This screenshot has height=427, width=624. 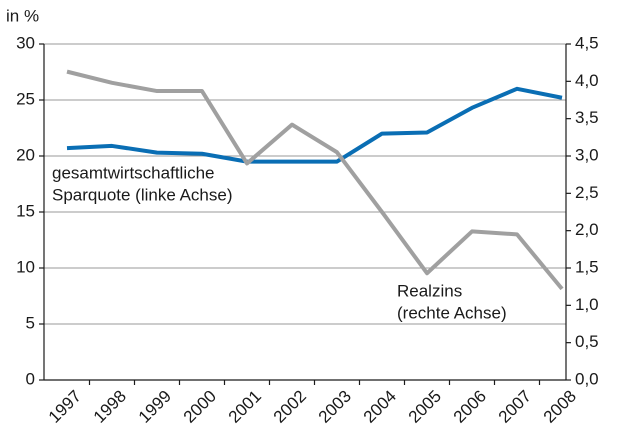 What do you see at coordinates (245, 407) in the screenshot?
I see `x-tick-label: 2001` at bounding box center [245, 407].